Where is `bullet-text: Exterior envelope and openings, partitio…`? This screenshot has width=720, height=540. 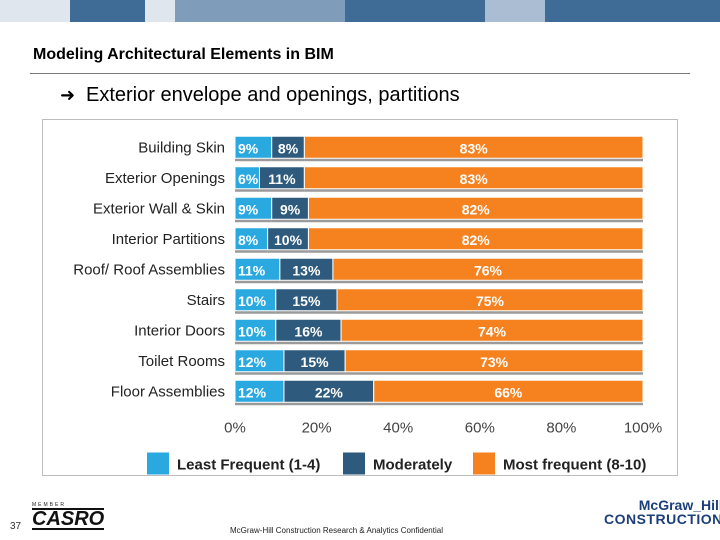
bullet-text: Exterior envelope and openings, partitio… is located at coordinates (273, 95).